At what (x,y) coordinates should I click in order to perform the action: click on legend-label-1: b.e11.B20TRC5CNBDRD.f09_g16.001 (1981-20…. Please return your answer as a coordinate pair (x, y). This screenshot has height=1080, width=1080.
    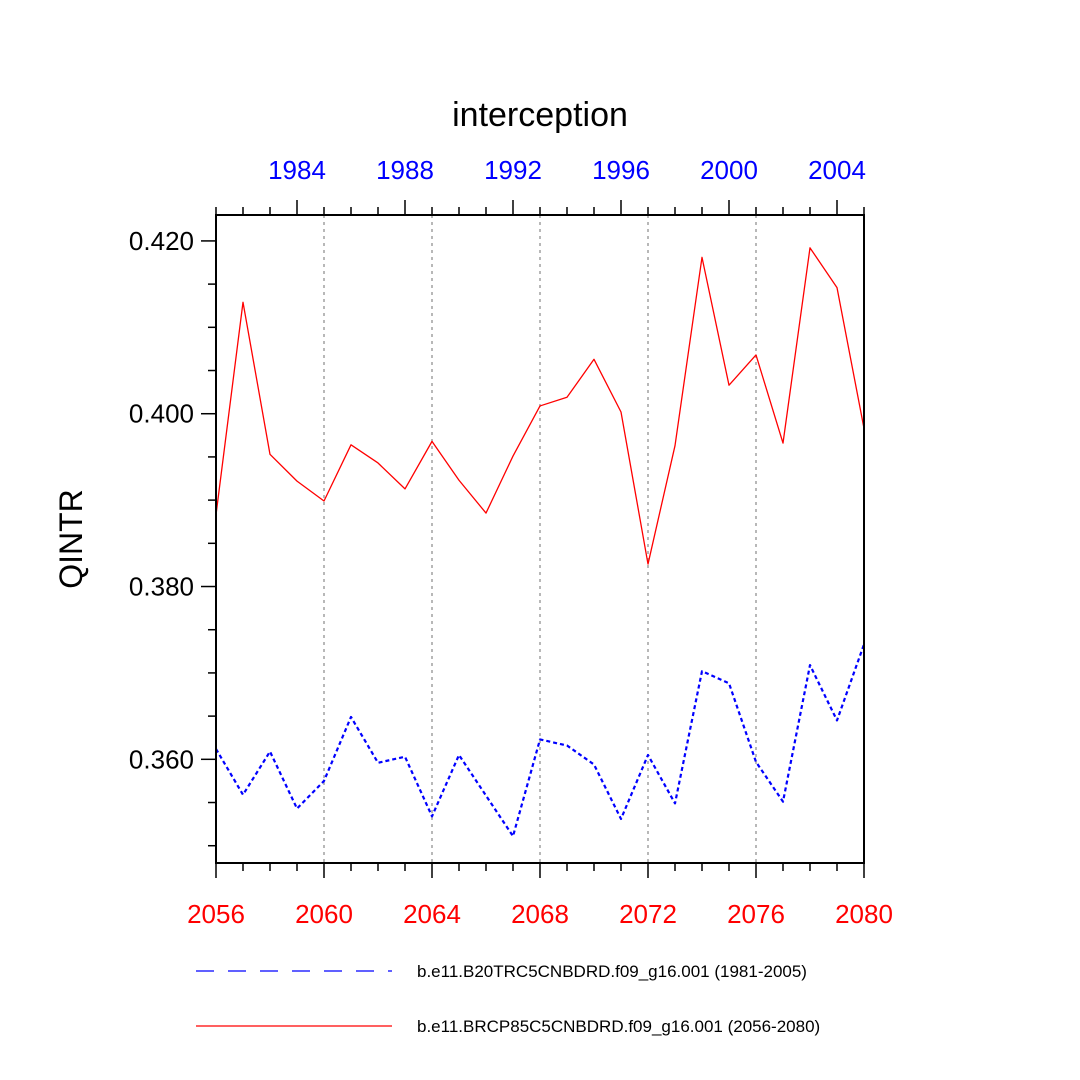
    Looking at the image, I should click on (612, 971).